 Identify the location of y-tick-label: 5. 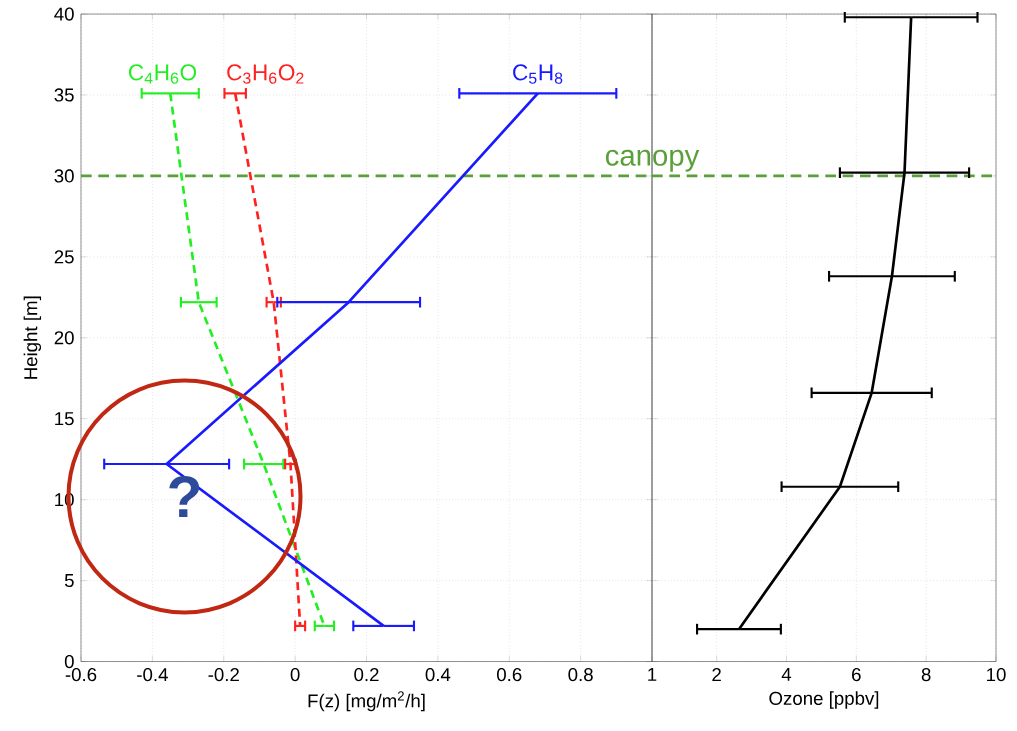
(69, 581).